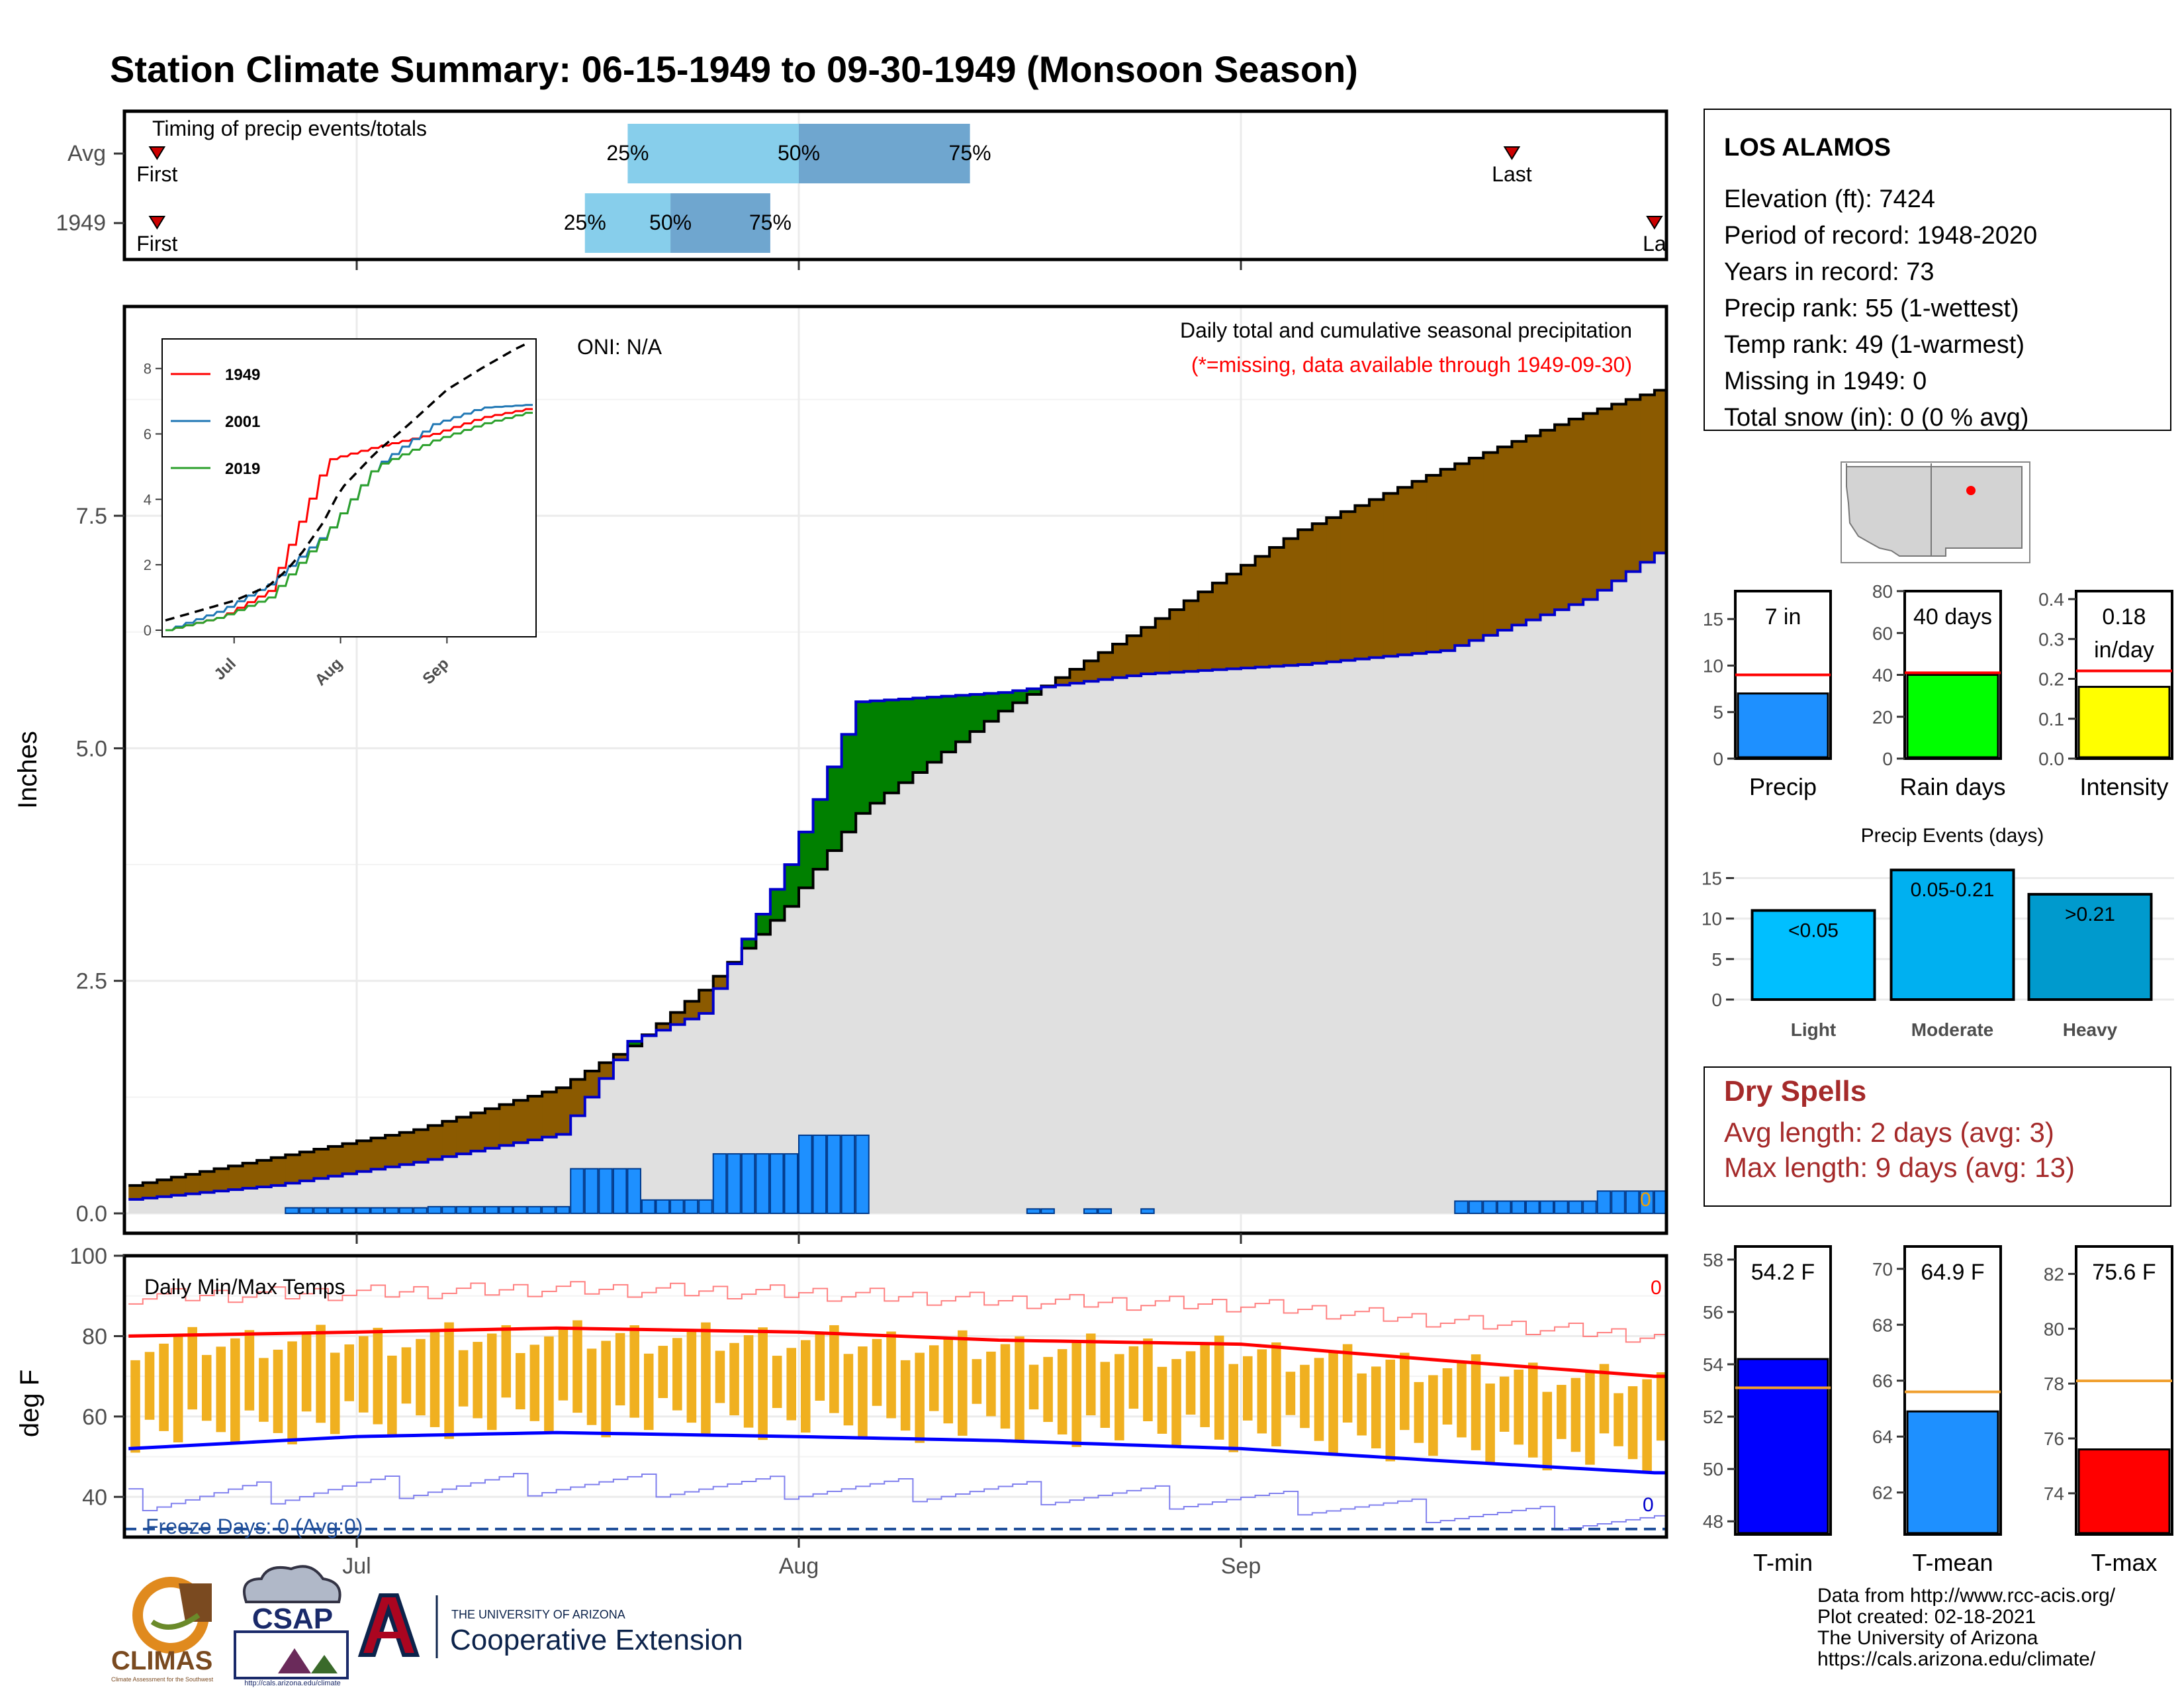 The height and width of the screenshot is (1688, 2184). Describe the element at coordinates (1829, 199) in the screenshot. I see `station-info-line-0: Elevation (ft): 7424` at that location.